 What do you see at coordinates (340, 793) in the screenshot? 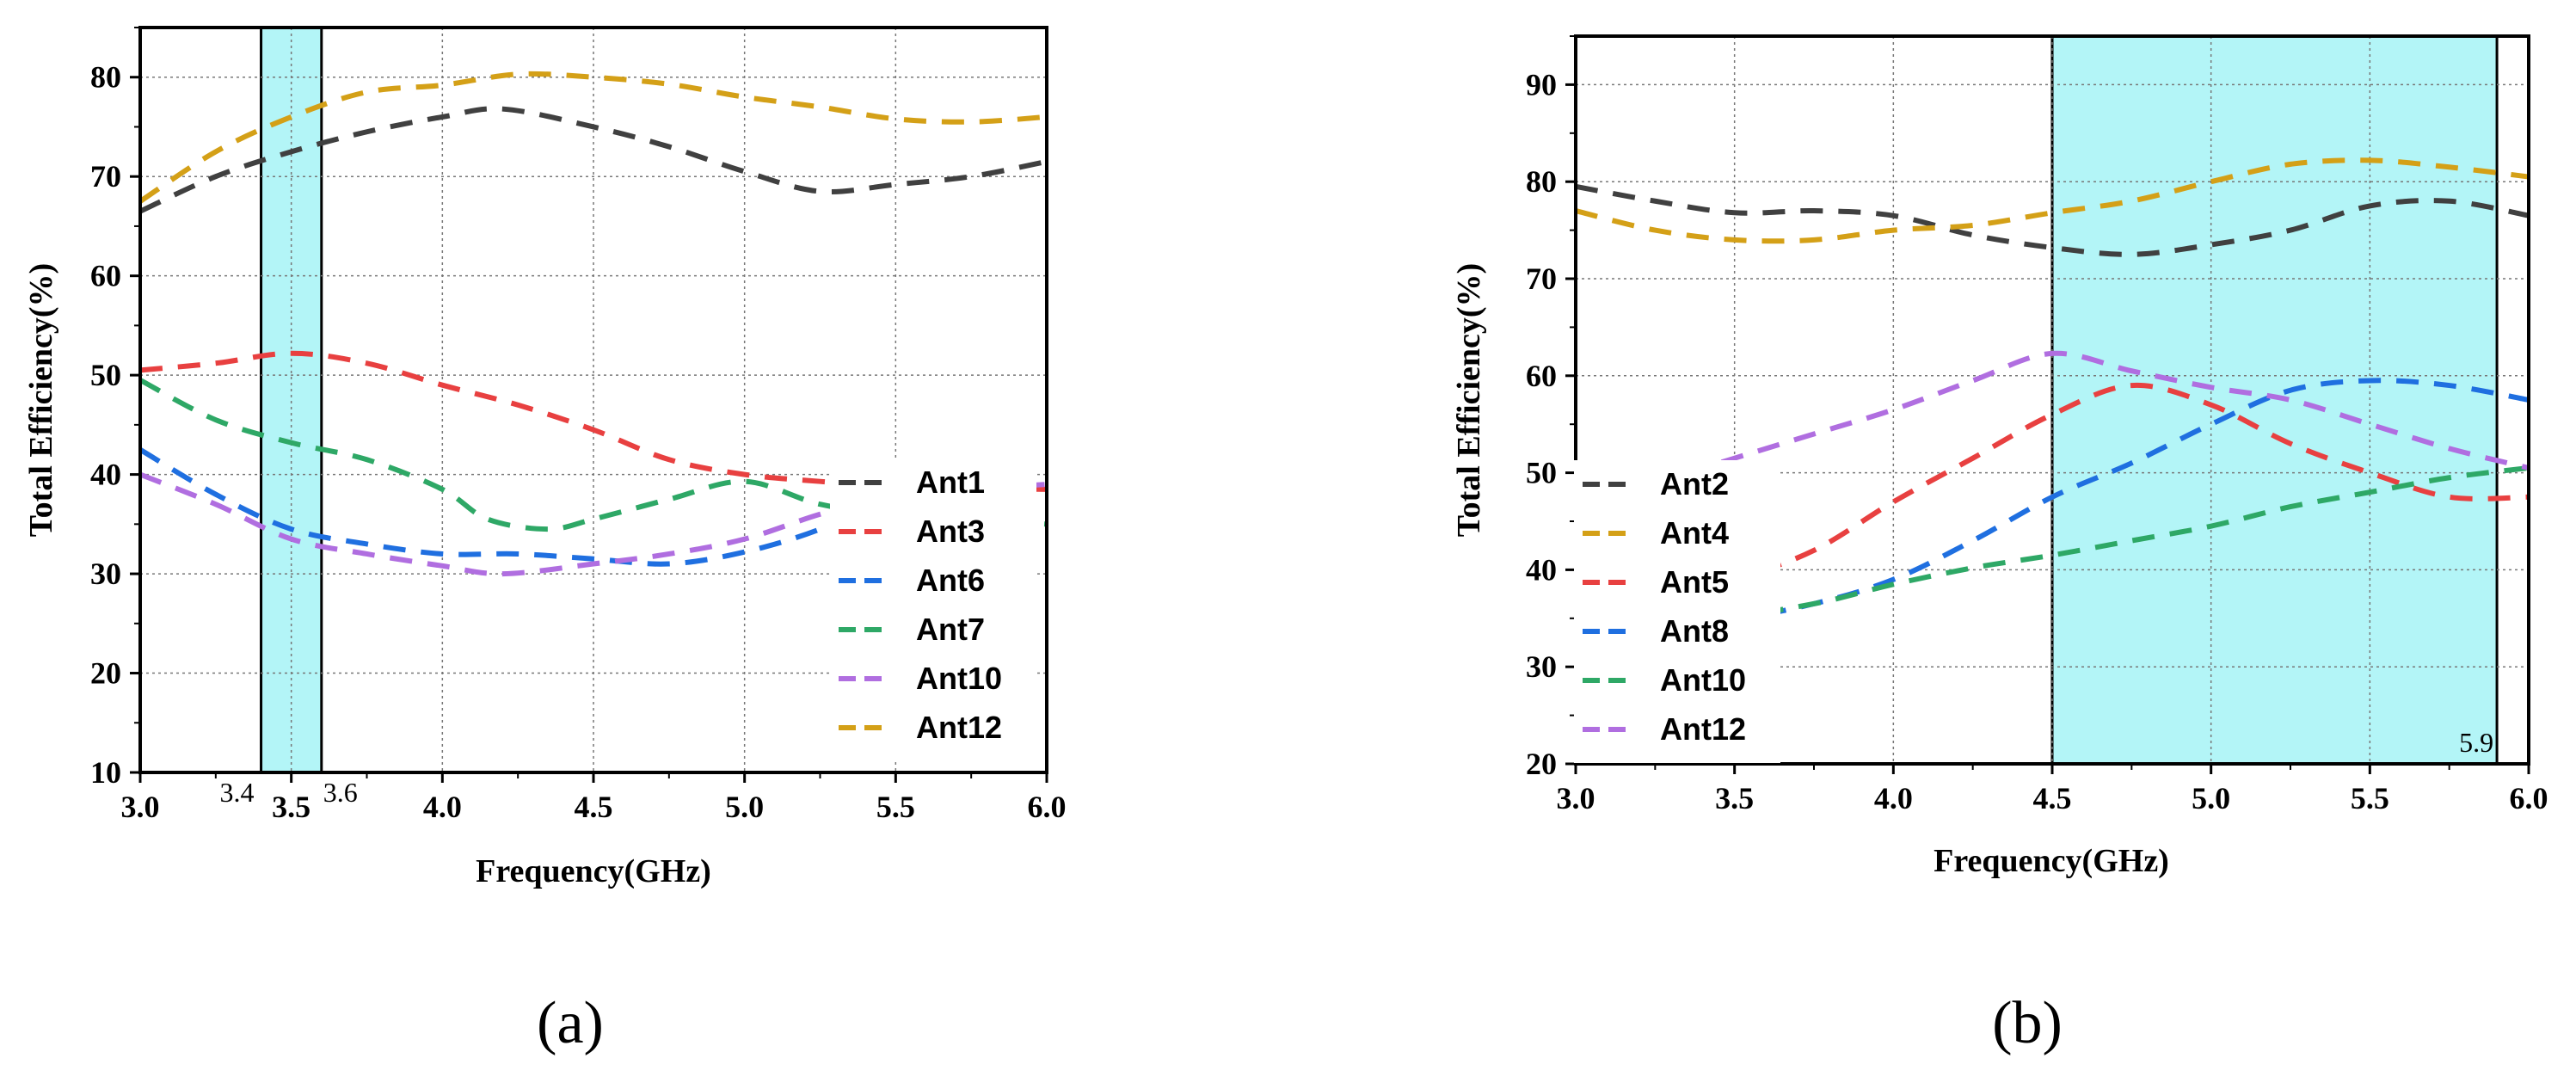
I see `band-end-label: 3.6` at bounding box center [340, 793].